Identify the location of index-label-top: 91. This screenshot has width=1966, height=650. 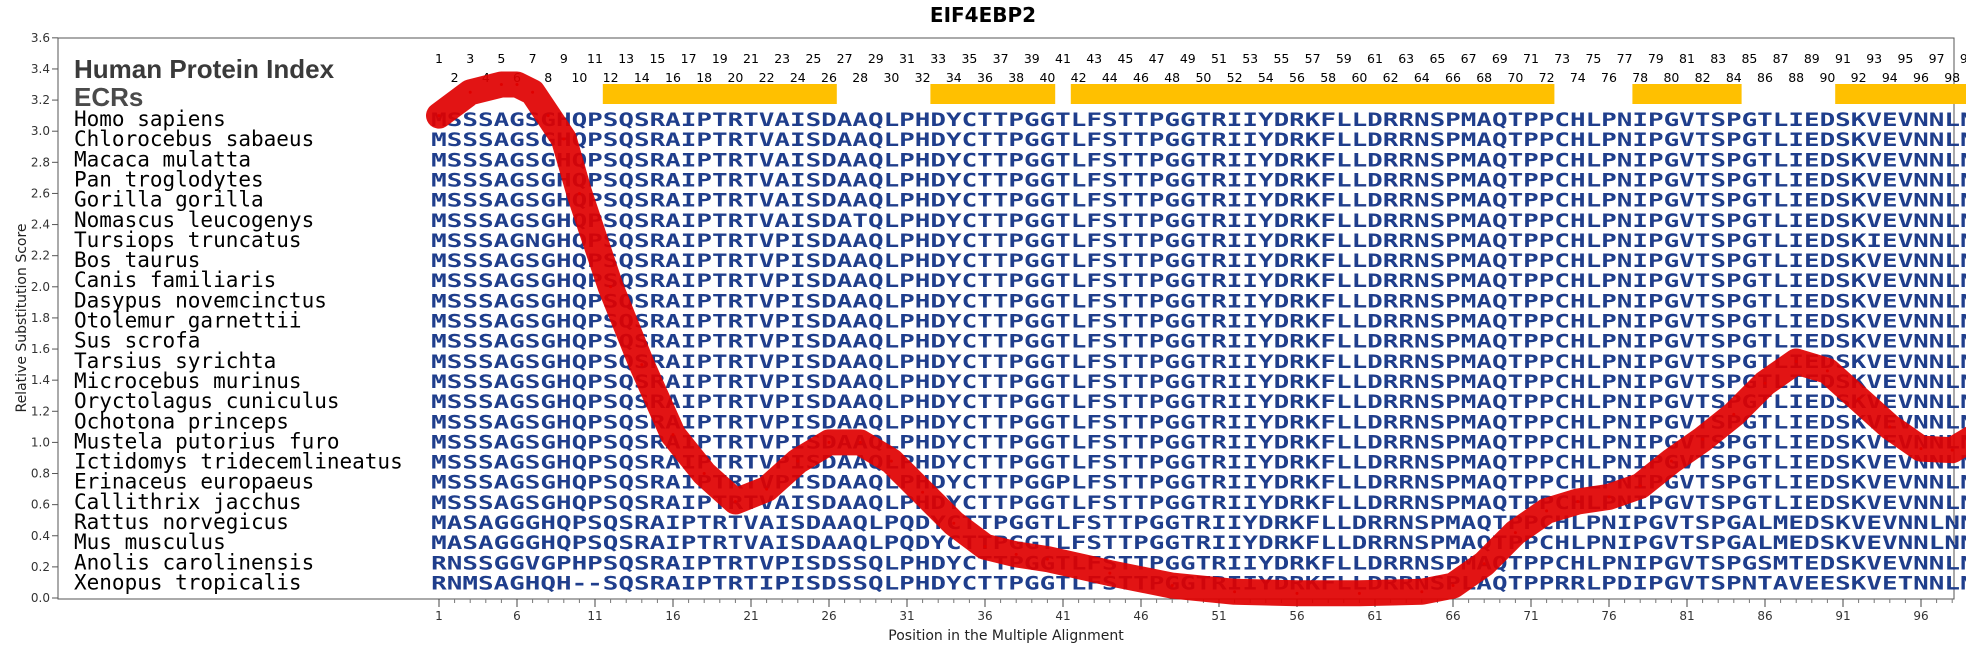
(1843, 58).